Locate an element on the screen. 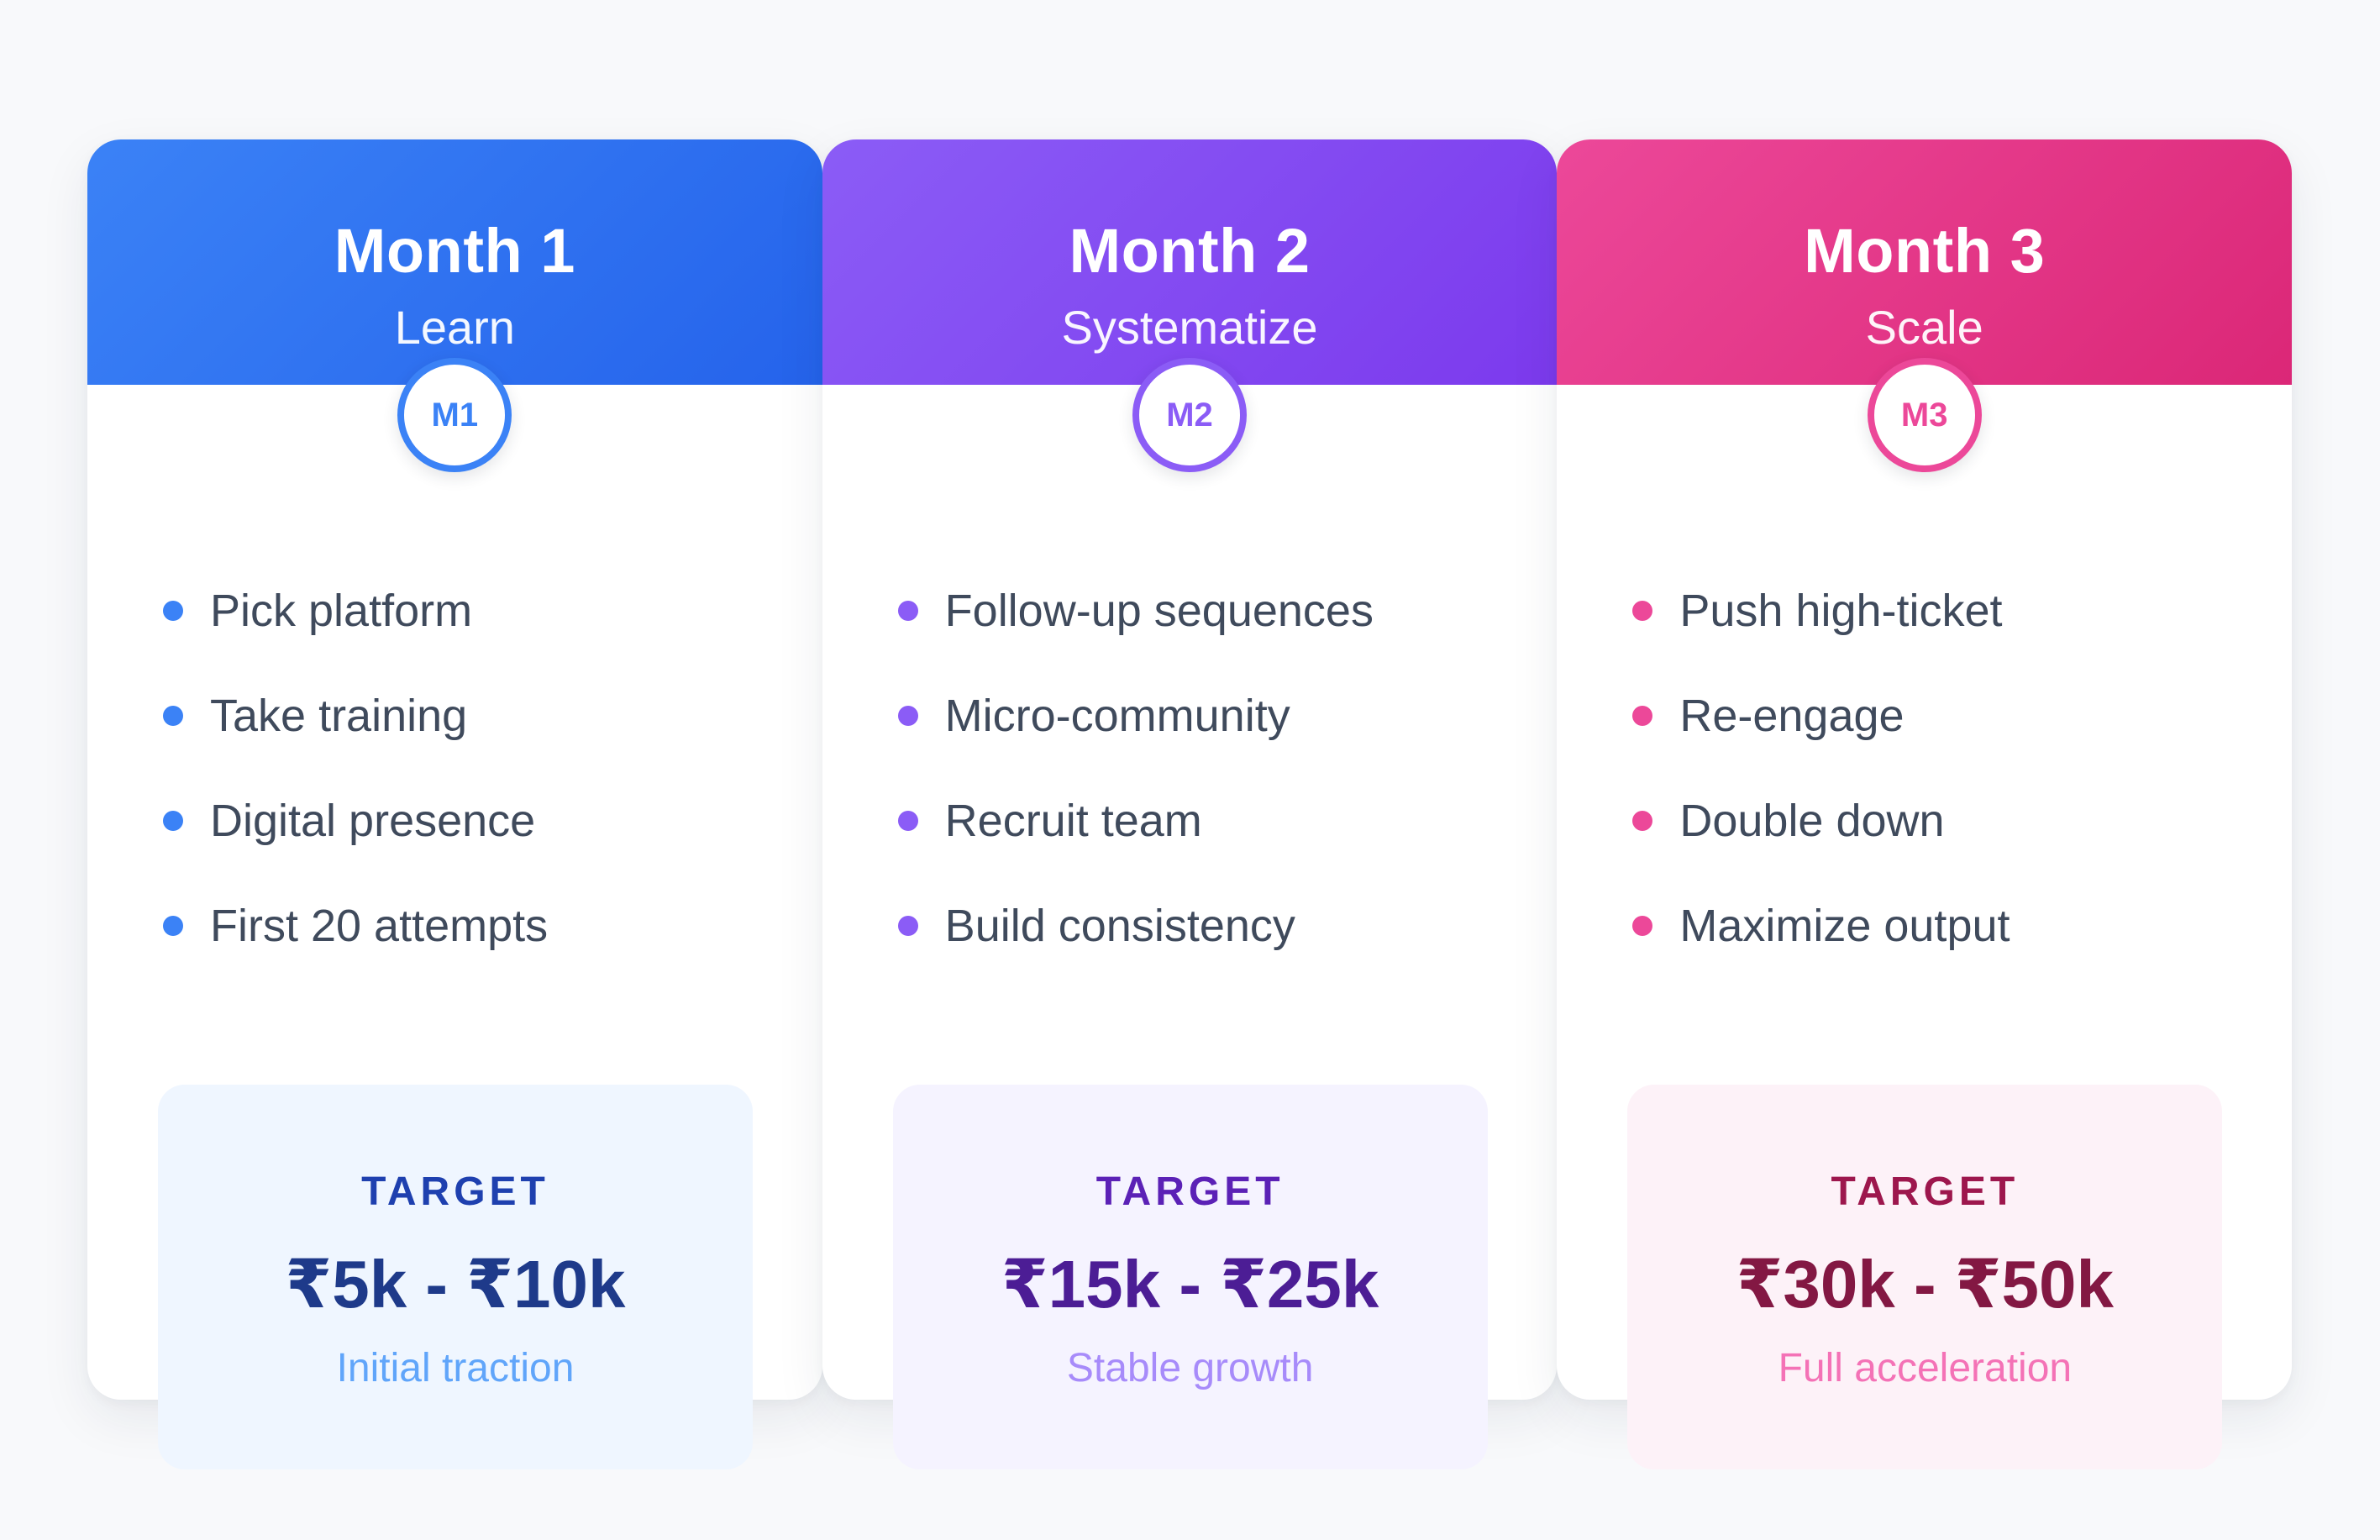 Image resolution: width=2380 pixels, height=1540 pixels. target-note: Full acceleration is located at coordinates (1925, 1368).